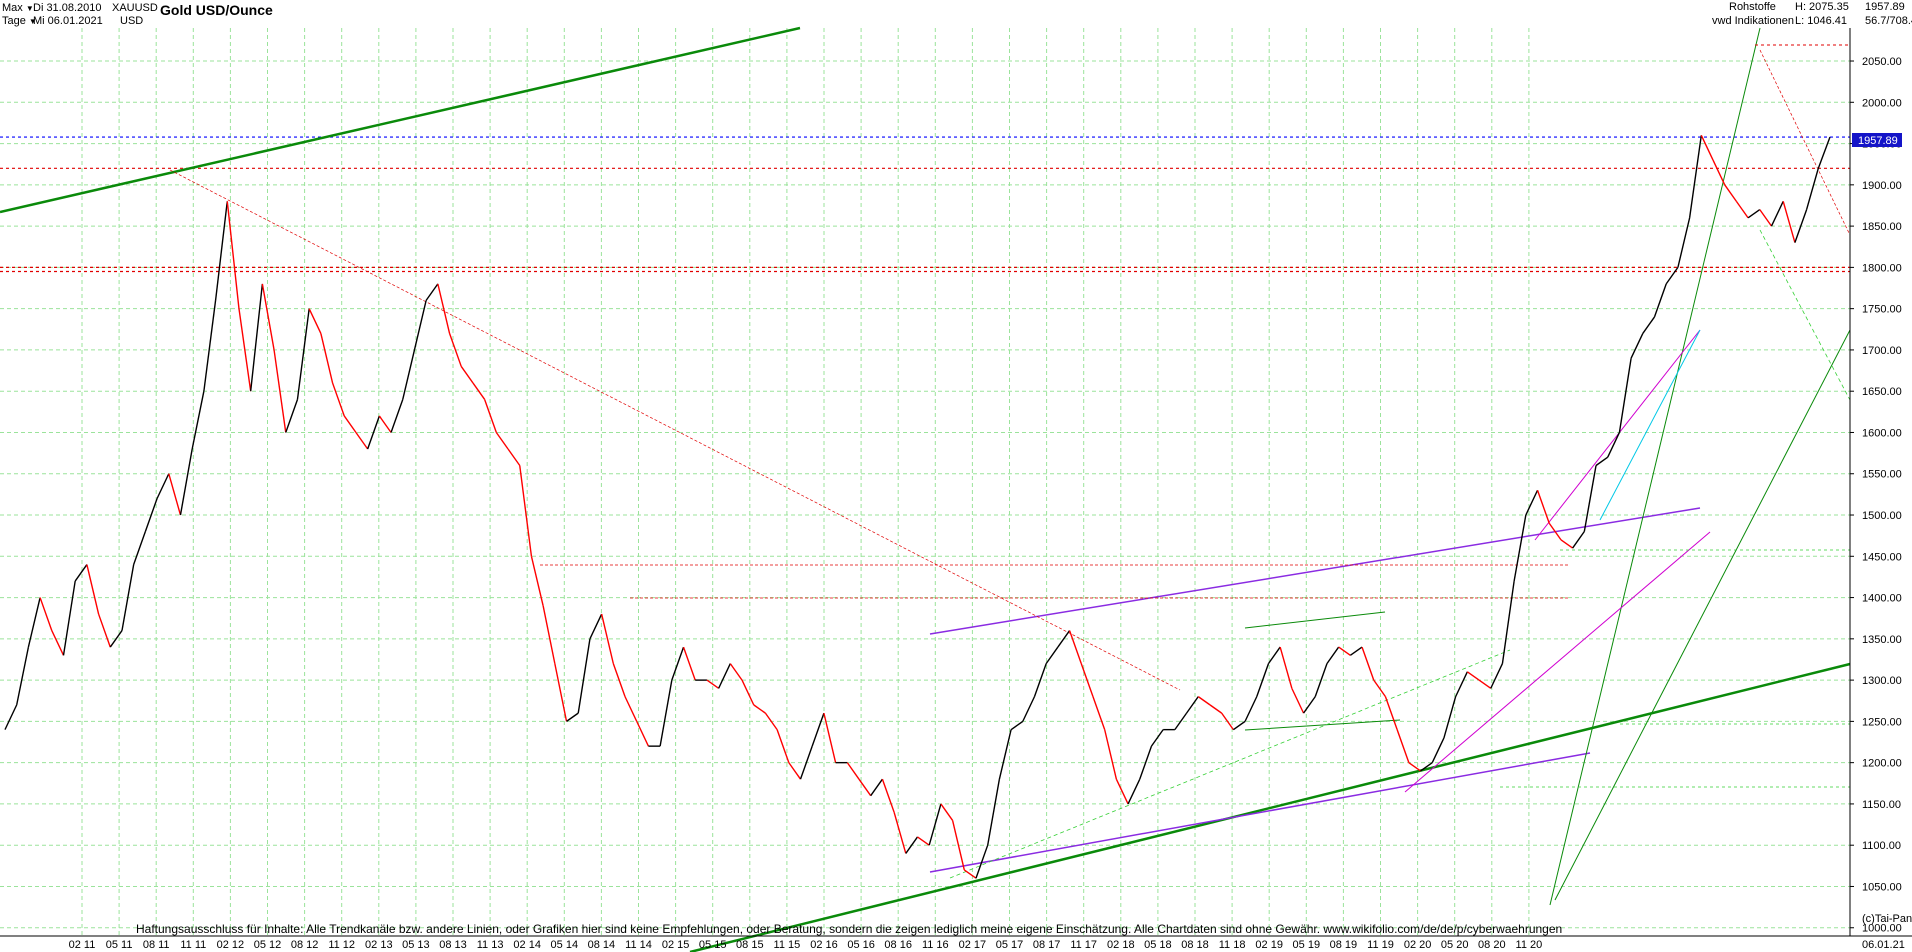  Describe the element at coordinates (231, 945) in the screenshot. I see `x-tick-label: 02 12` at that location.